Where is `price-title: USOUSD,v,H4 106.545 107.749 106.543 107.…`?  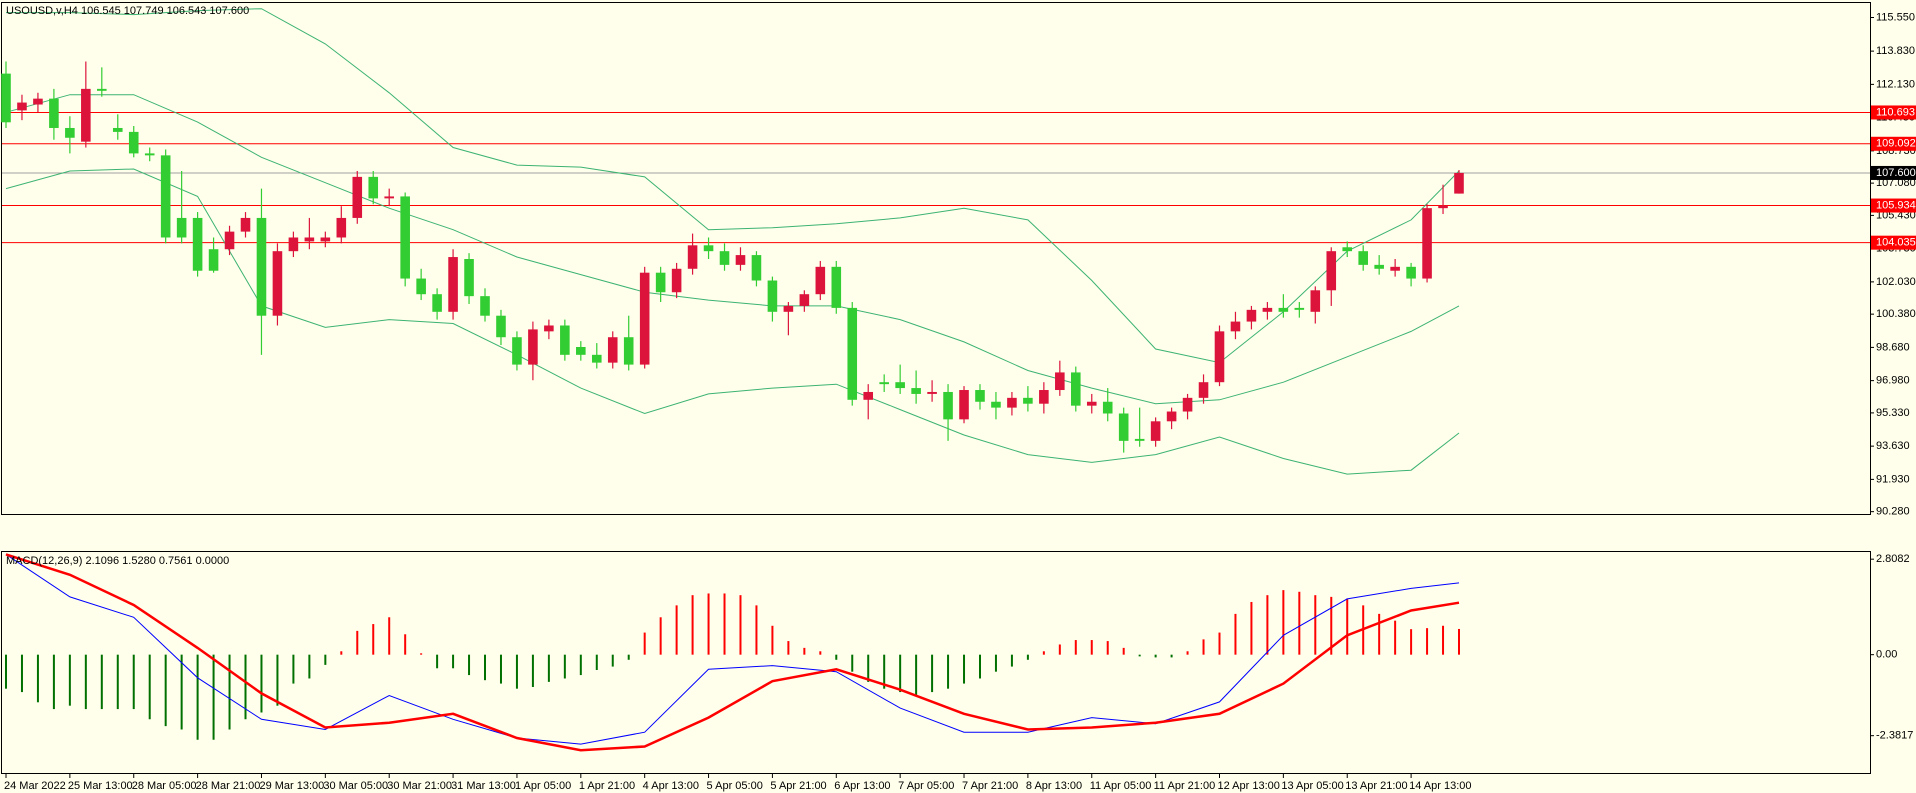 price-title: USOUSD,v,H4 106.545 107.749 106.543 107.… is located at coordinates (127, 11).